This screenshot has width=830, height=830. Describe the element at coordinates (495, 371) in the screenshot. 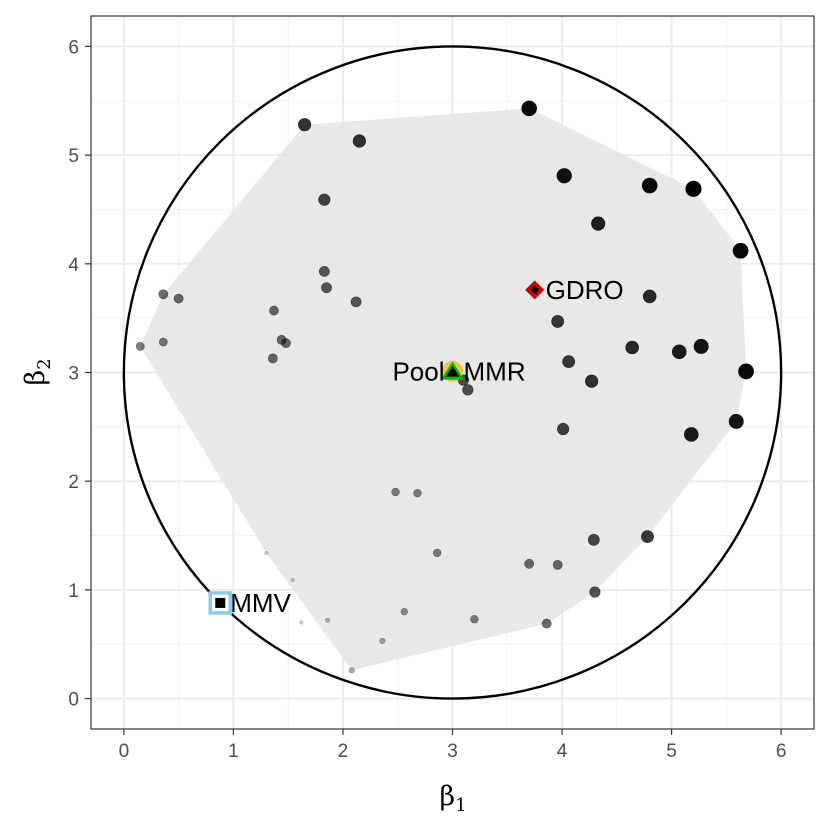

I see `mmr-label: MMR` at that location.